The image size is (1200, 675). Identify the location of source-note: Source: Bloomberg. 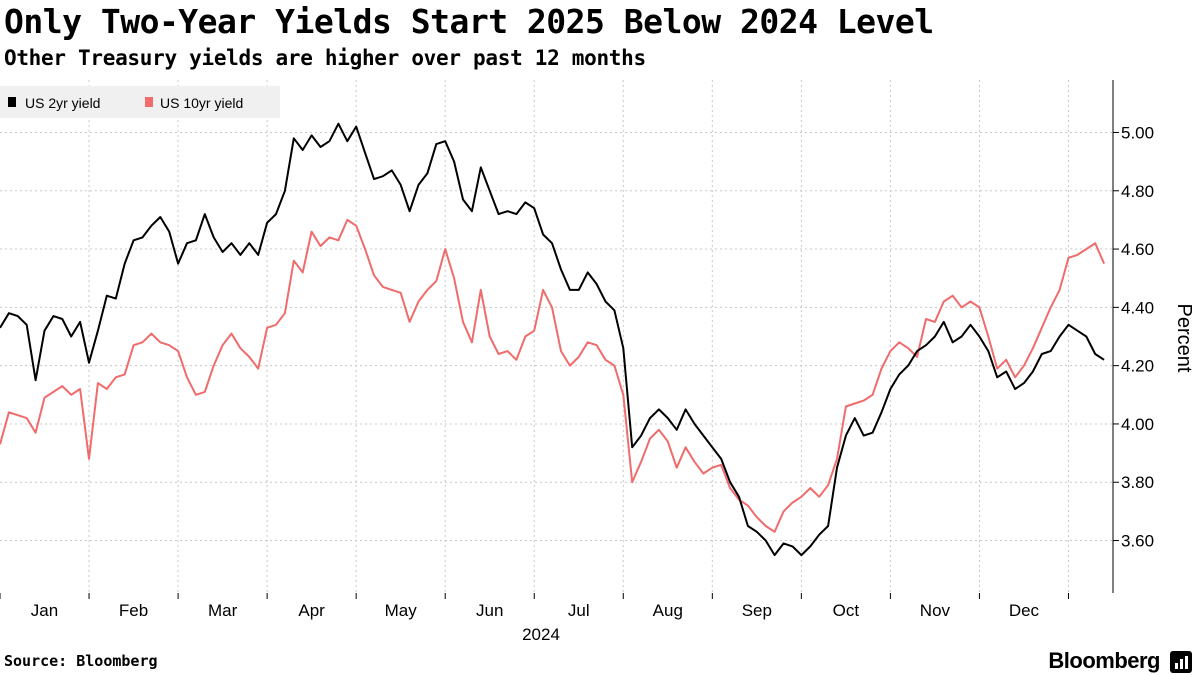
(81, 661).